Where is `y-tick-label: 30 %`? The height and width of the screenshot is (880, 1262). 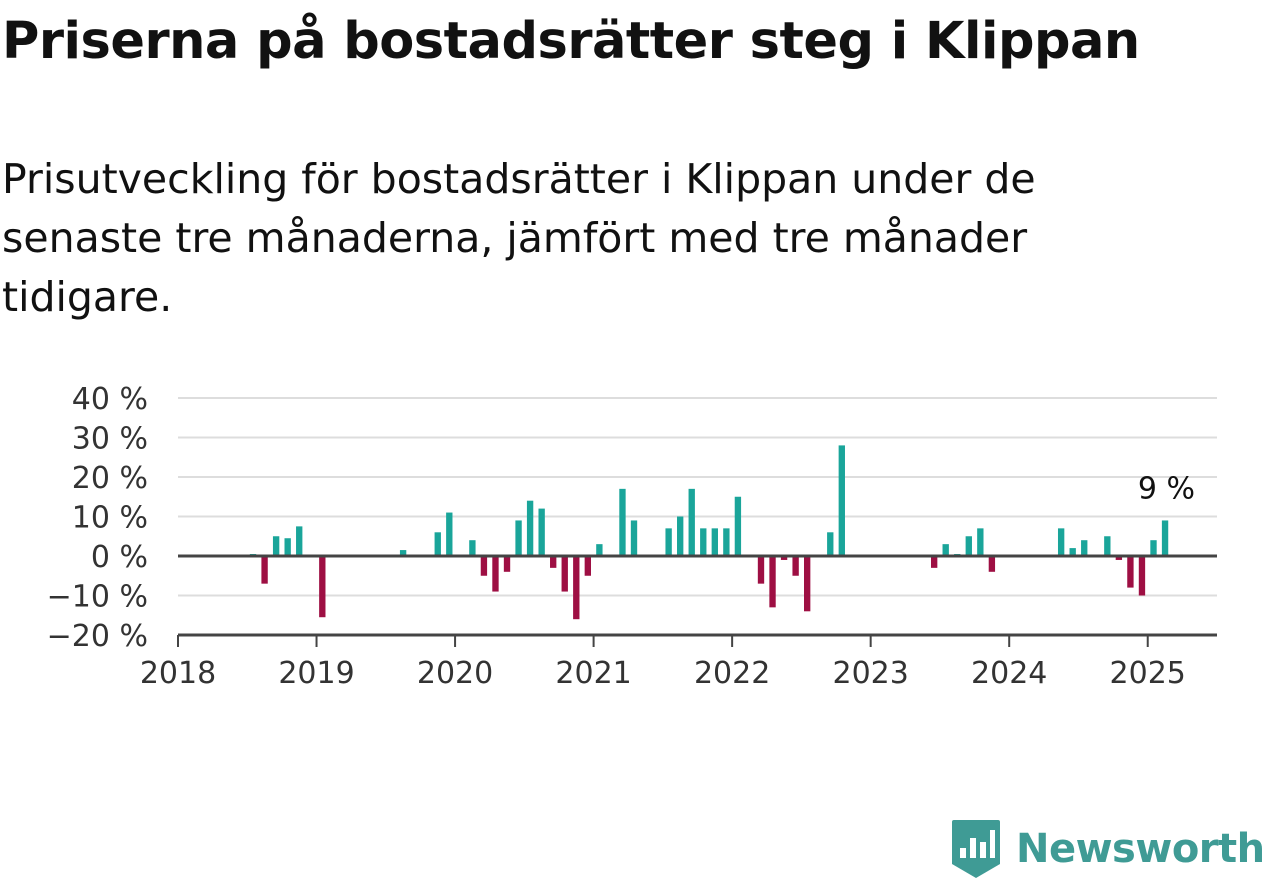 y-tick-label: 30 % is located at coordinates (110, 439).